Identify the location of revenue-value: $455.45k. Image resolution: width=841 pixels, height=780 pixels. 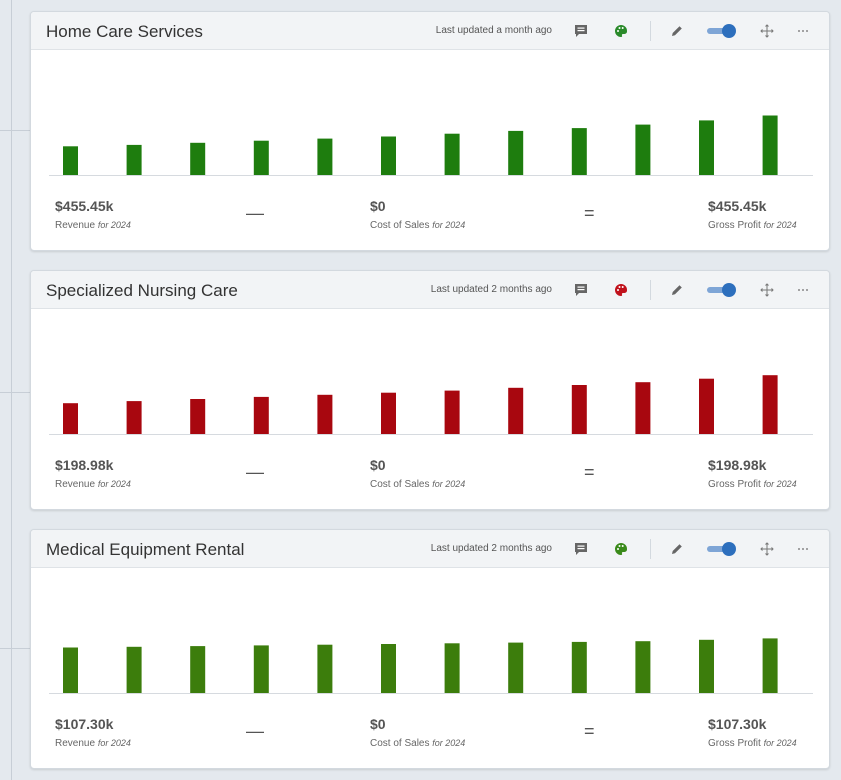
(84, 206).